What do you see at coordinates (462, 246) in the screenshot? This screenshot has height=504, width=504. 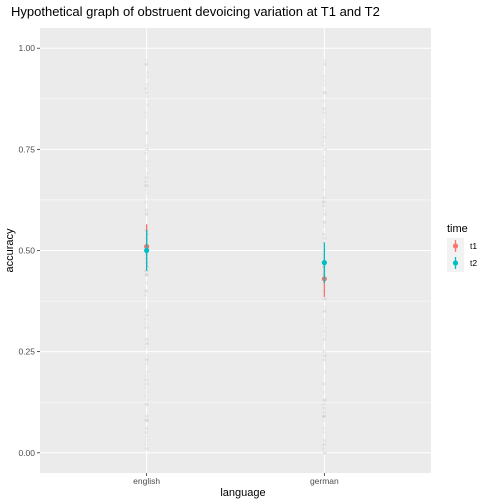 I see `legend-item-t1: t1` at bounding box center [462, 246].